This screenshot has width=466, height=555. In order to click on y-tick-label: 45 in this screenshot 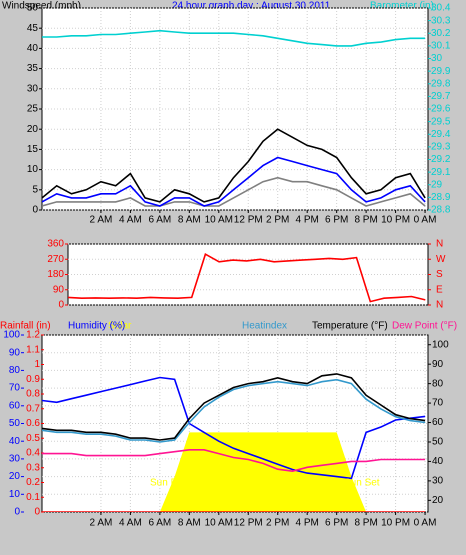, I will do `click(33, 28)`.